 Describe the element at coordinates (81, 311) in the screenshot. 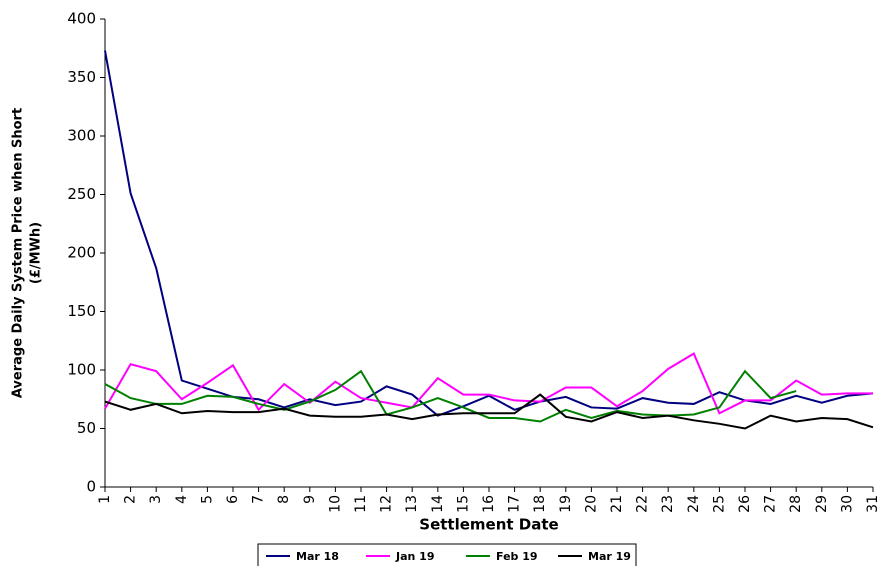

I see `y-tick-label: 150` at that location.